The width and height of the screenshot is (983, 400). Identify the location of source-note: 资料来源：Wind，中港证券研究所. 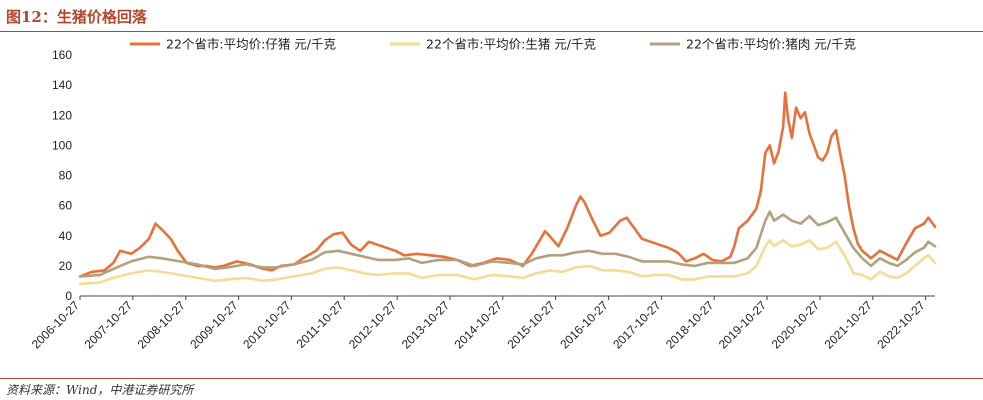
(100, 390).